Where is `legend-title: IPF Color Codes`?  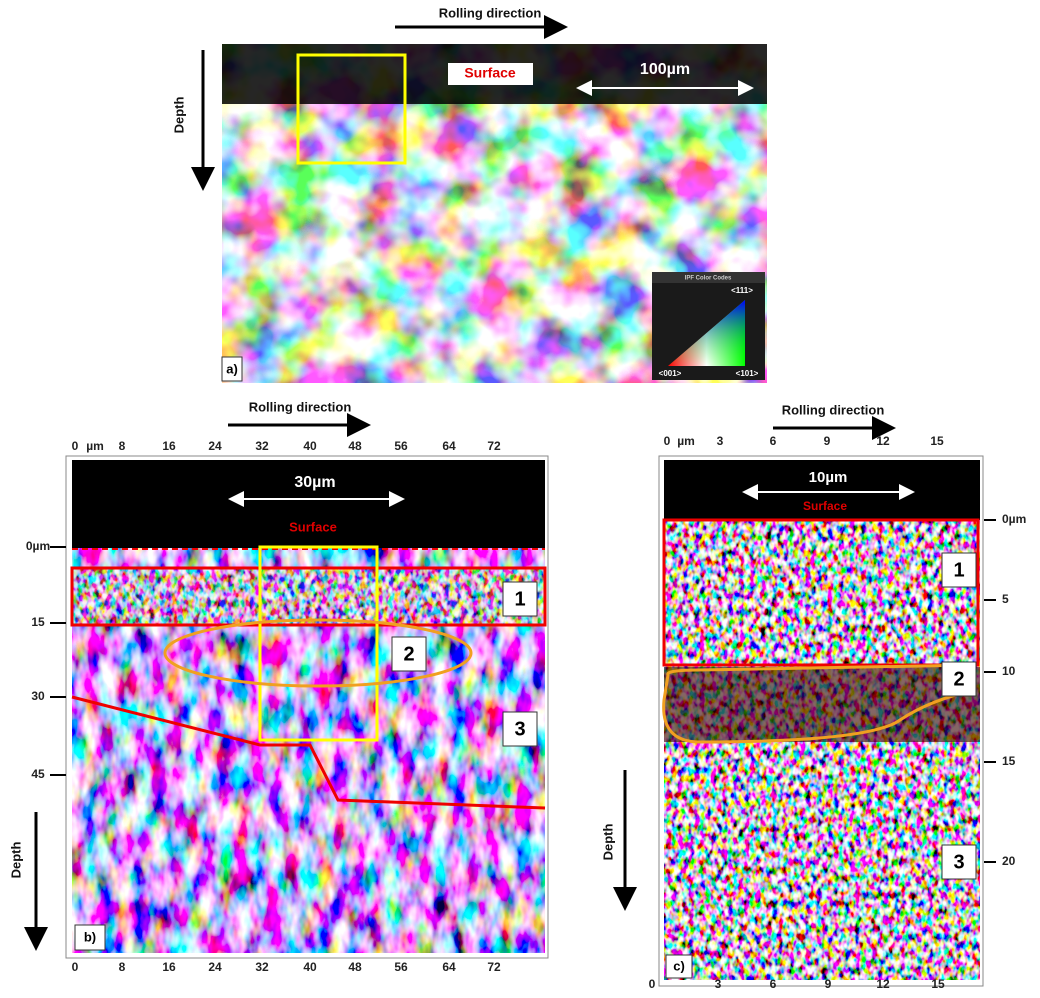
legend-title: IPF Color Codes is located at coordinates (708, 279).